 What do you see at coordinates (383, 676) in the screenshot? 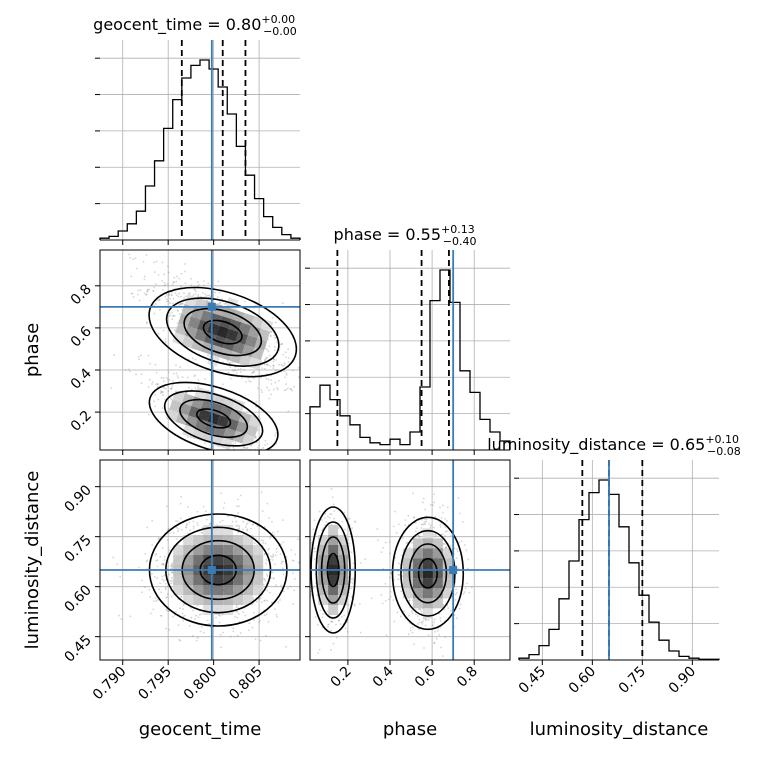
I see `x-tick-label-phase: 0.4` at bounding box center [383, 676].